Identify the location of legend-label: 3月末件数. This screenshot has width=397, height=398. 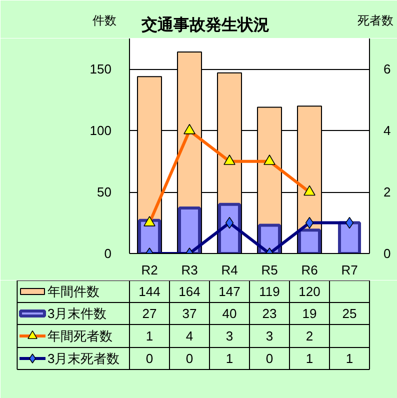
(77, 313).